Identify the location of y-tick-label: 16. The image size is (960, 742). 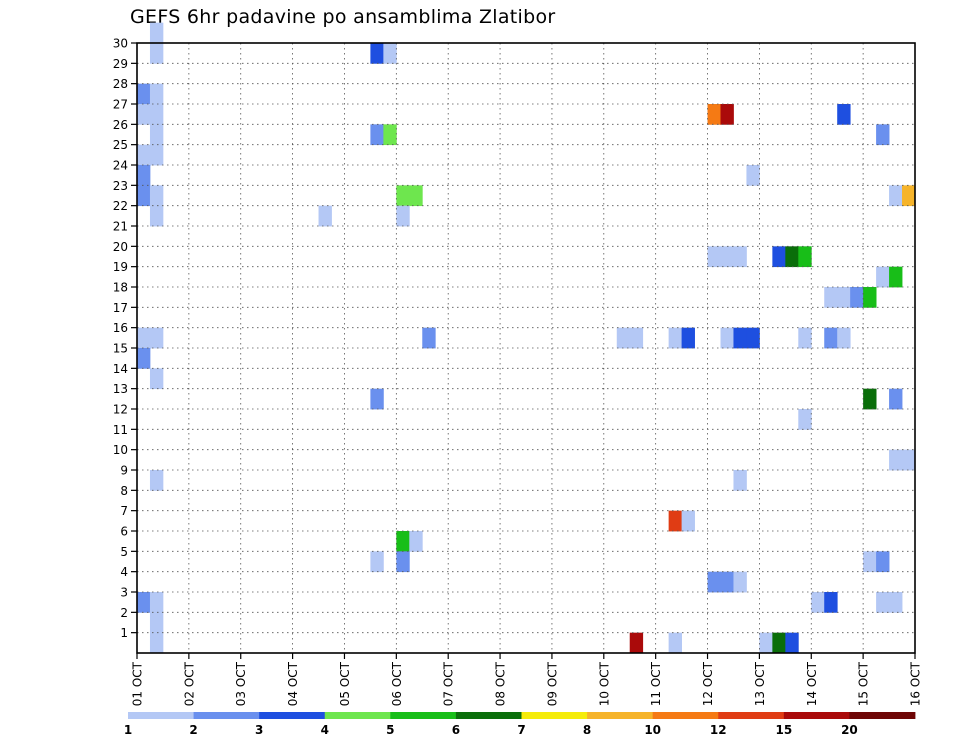
(120, 328).